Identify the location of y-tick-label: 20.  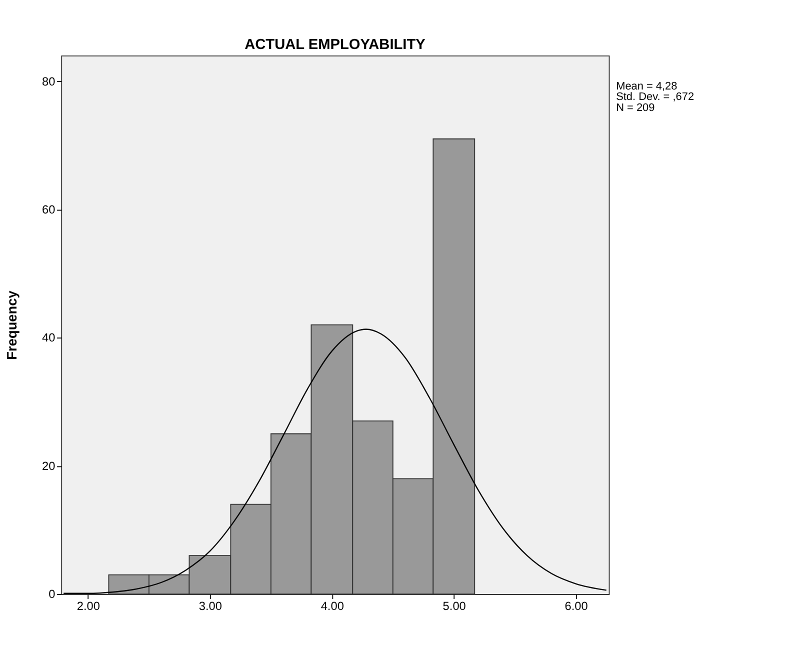
(49, 465).